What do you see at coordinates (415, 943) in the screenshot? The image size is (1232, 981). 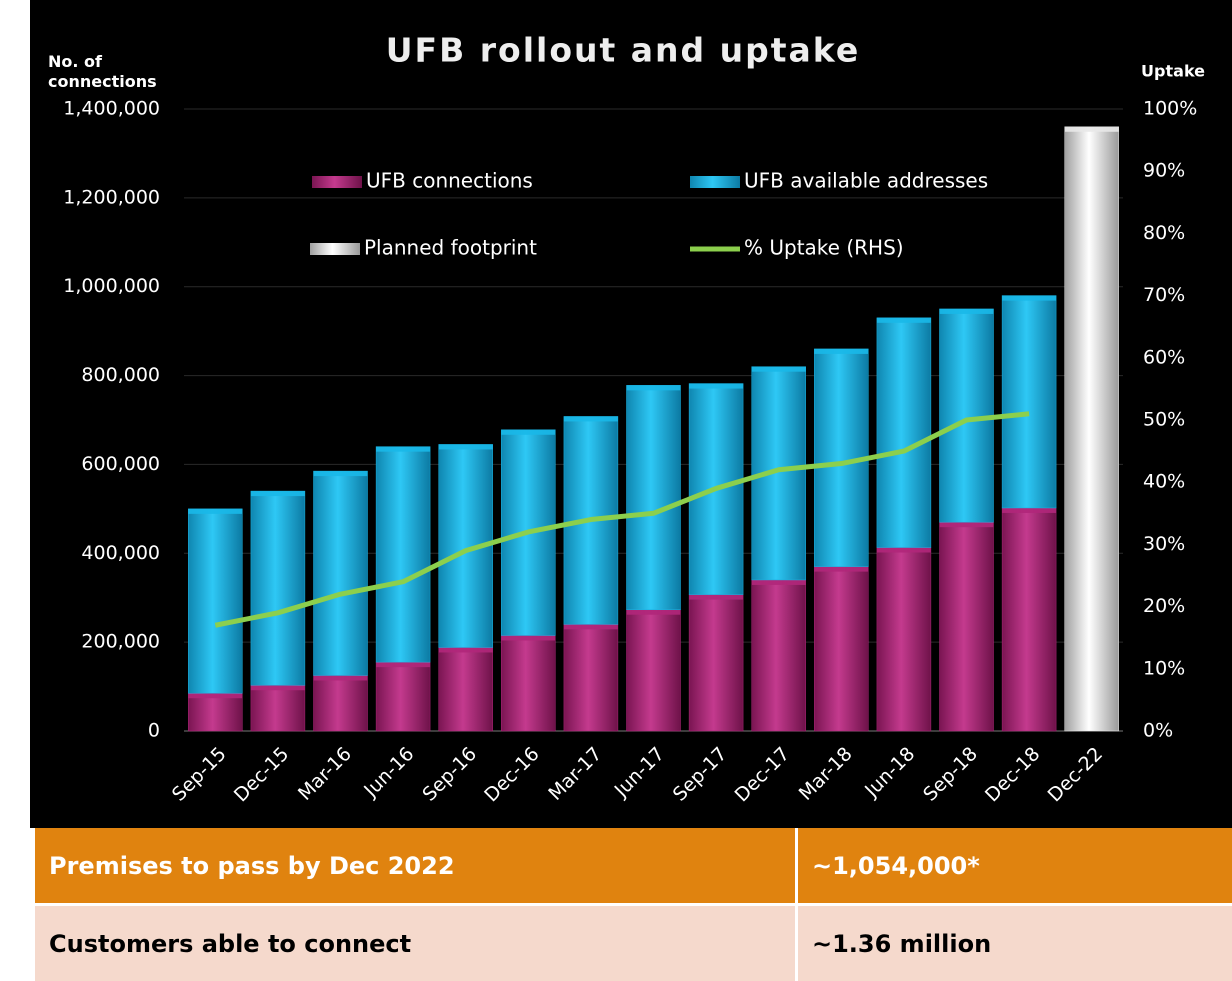 I see `table-cell: Customers able to connect` at bounding box center [415, 943].